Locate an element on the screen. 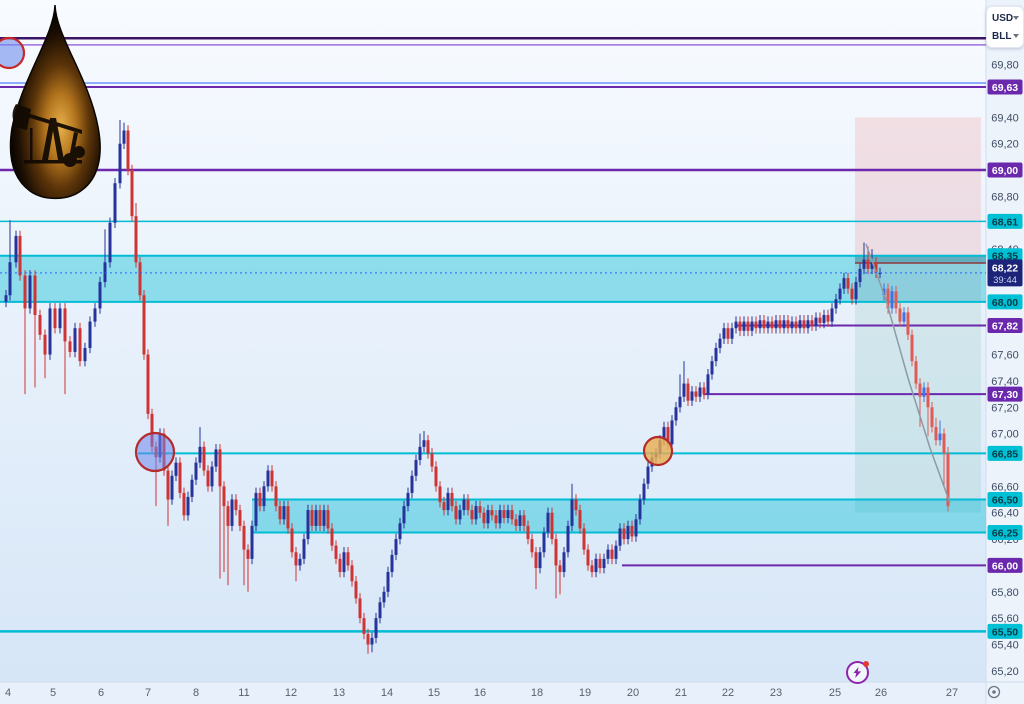  time-axis-label: 19 is located at coordinates (585, 693).